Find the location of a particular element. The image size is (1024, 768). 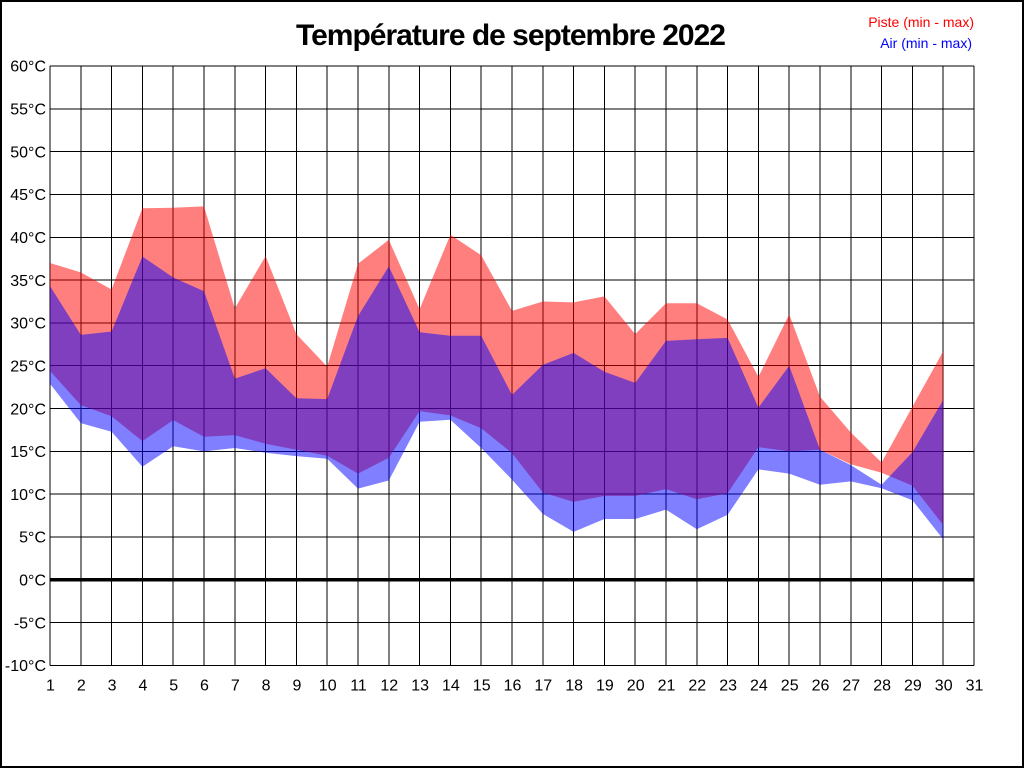

svg-text: 25°C is located at coordinates (28, 366).